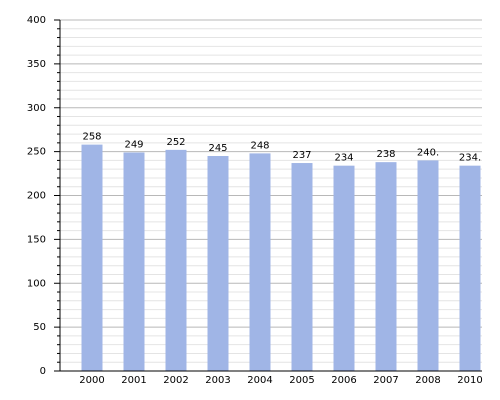  Describe the element at coordinates (175, 380) in the screenshot. I see `x-tick-label: 2002` at that location.